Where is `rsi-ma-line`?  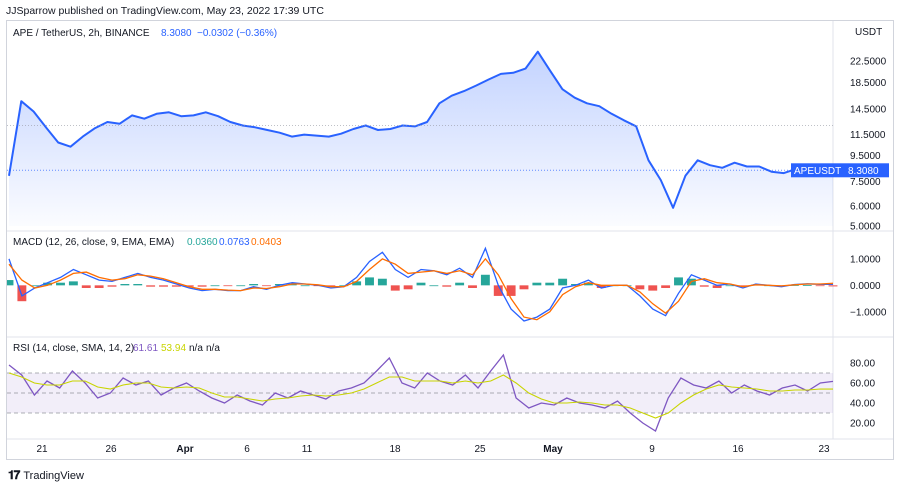
rsi-ma-line is located at coordinates (421, 395).